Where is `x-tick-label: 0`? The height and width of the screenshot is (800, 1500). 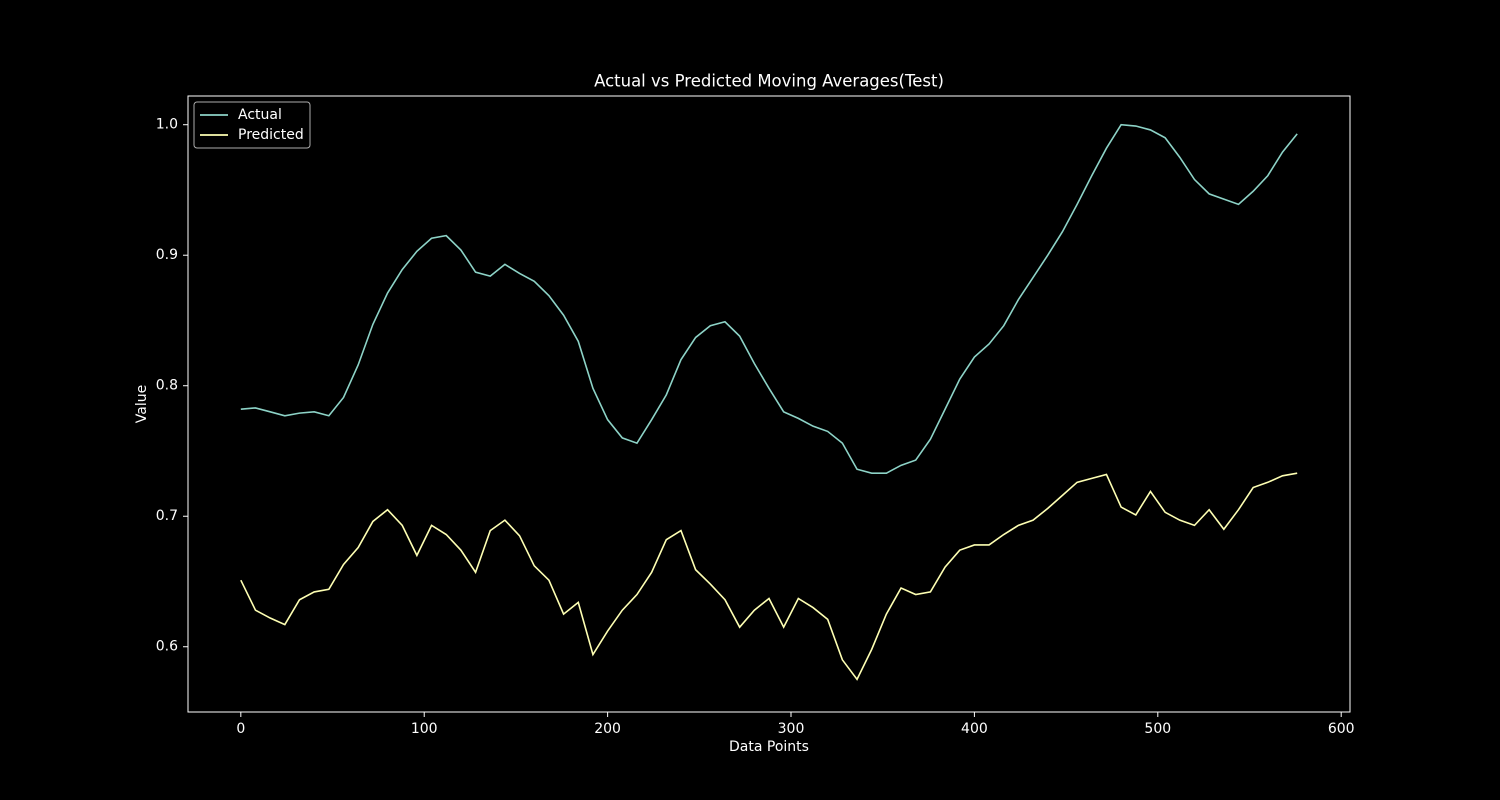
x-tick-label: 0 is located at coordinates (240, 729).